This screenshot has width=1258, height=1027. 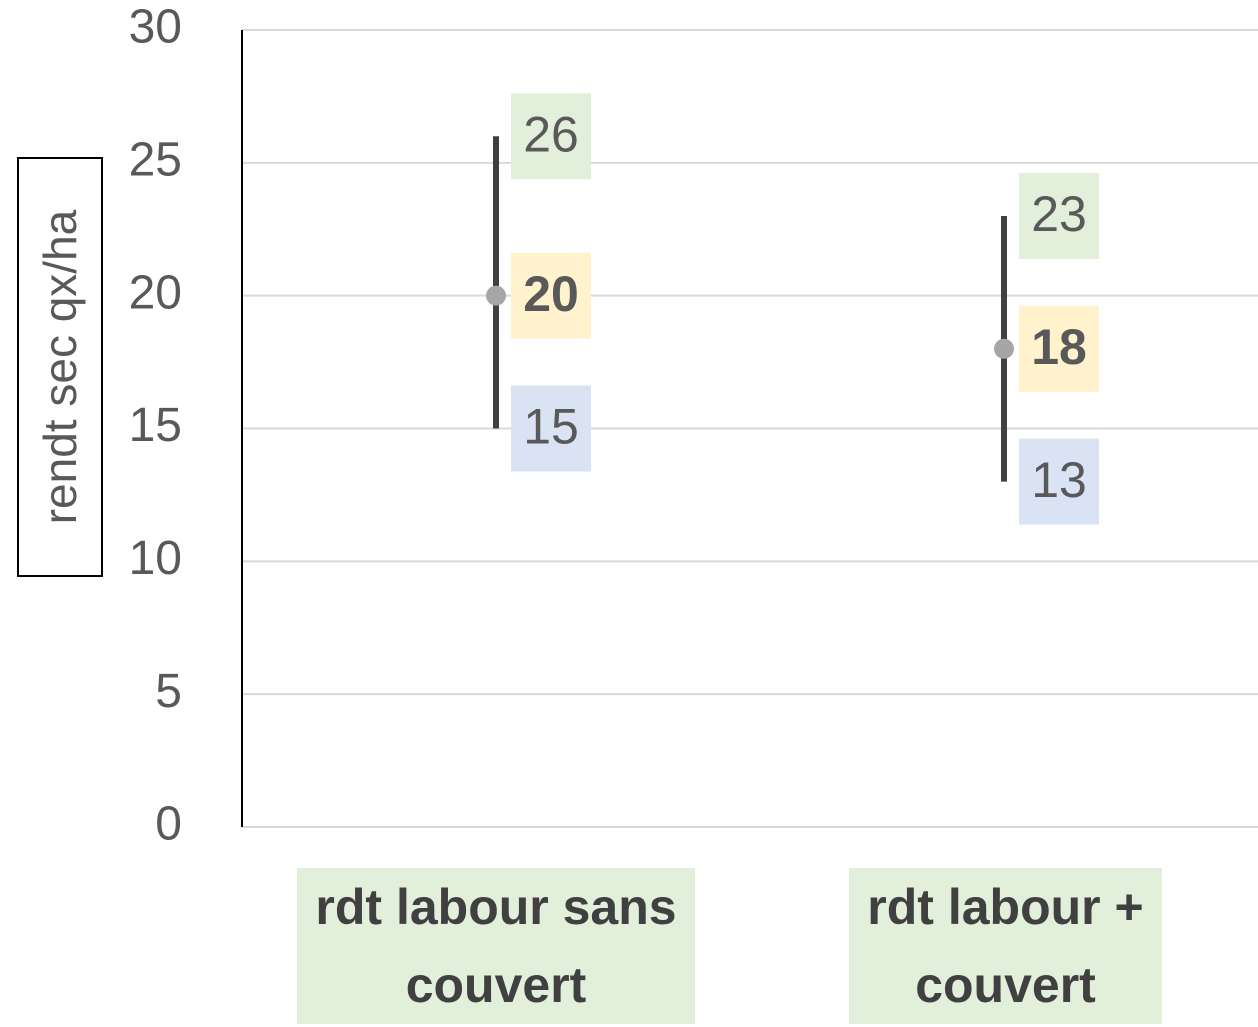 I want to click on y-tick-label: 30, so click(x=155, y=27).